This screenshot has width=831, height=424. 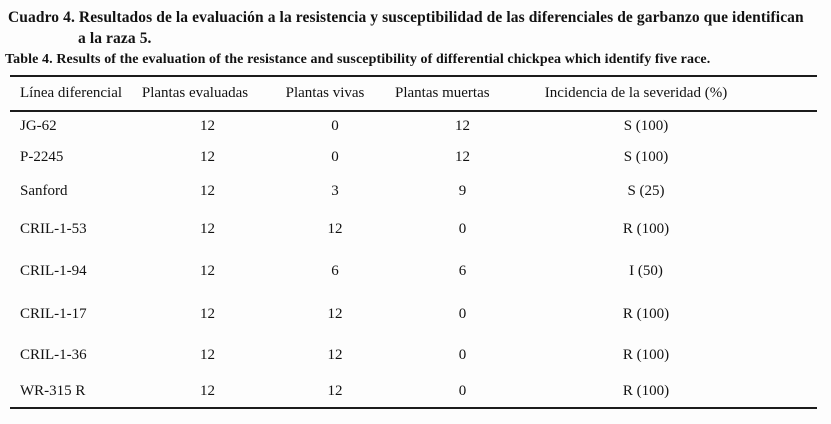 What do you see at coordinates (646, 191) in the screenshot?
I see `cell-incidencia-severidad: S (25)` at bounding box center [646, 191].